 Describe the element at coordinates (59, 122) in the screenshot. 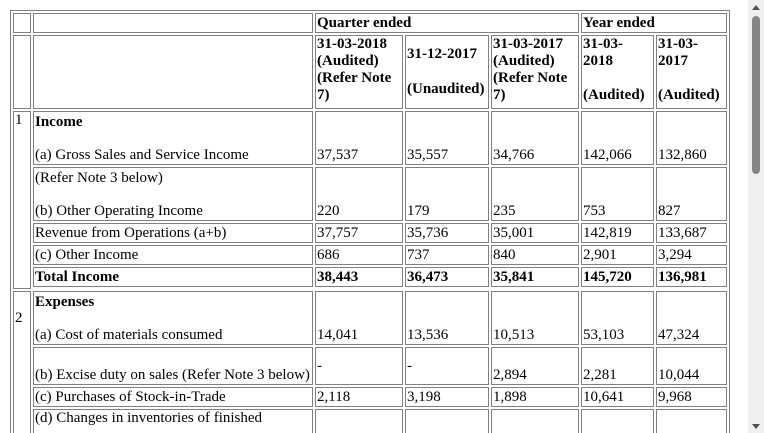

I see `section-title-income: Income` at that location.